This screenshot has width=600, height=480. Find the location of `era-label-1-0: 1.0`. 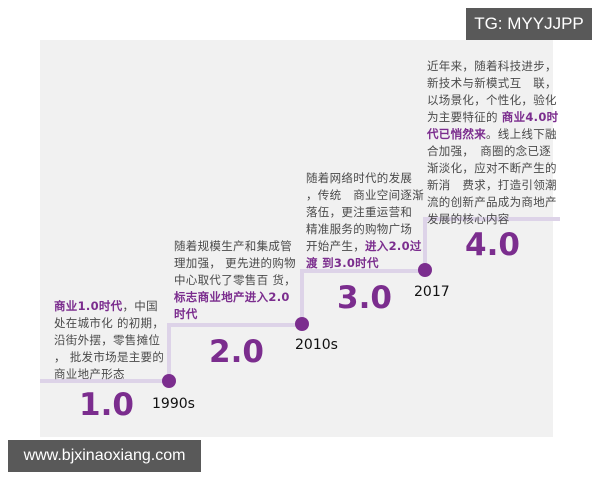

era-label-1-0: 1.0 is located at coordinates (106, 405).